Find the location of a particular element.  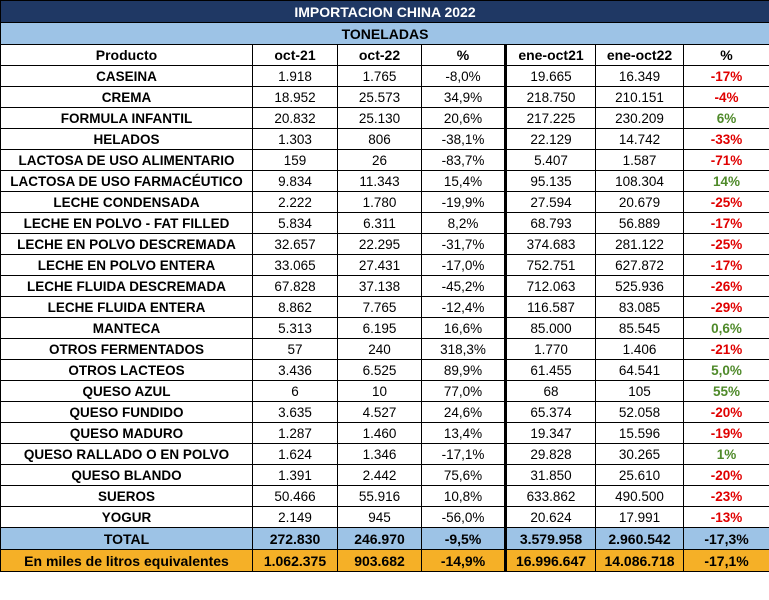

product-cell: LACTOSA DE USO ALIMENTARIO is located at coordinates (126, 160).